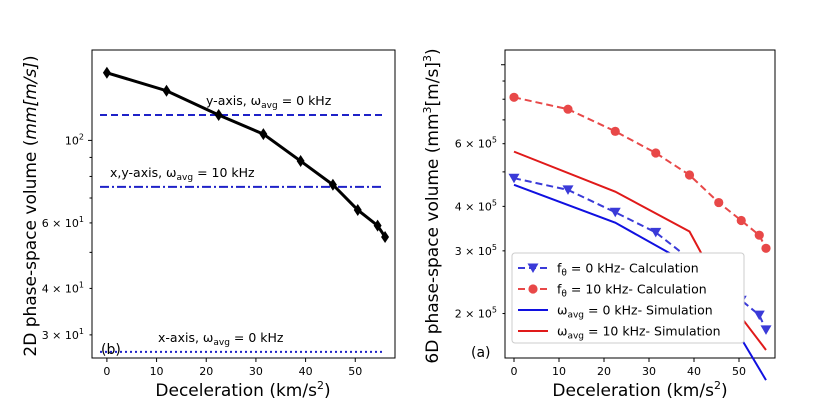 The height and width of the screenshot is (415, 822). I want to click on right-x-tick-label: 40, so click(694, 371).